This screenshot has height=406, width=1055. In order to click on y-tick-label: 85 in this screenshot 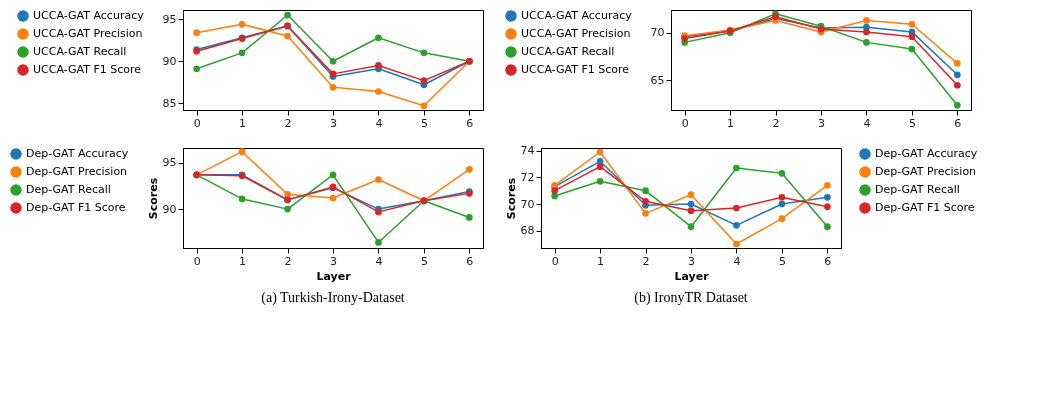, I will do `click(169, 103)`.